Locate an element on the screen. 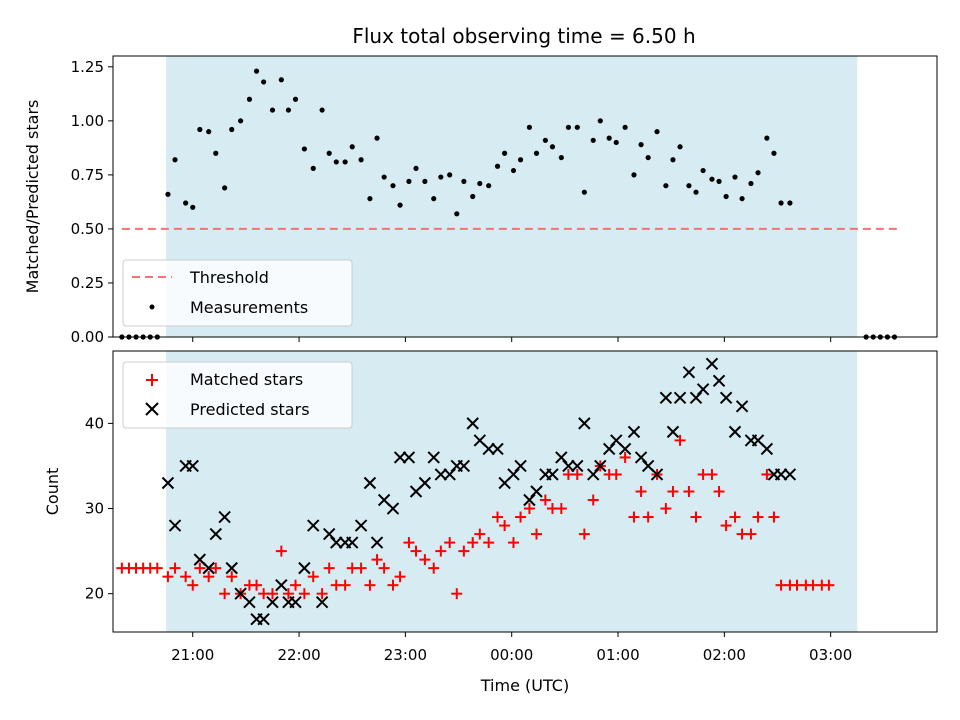 This screenshot has height=720, width=960. y-tick-label: 20 is located at coordinates (94, 594).